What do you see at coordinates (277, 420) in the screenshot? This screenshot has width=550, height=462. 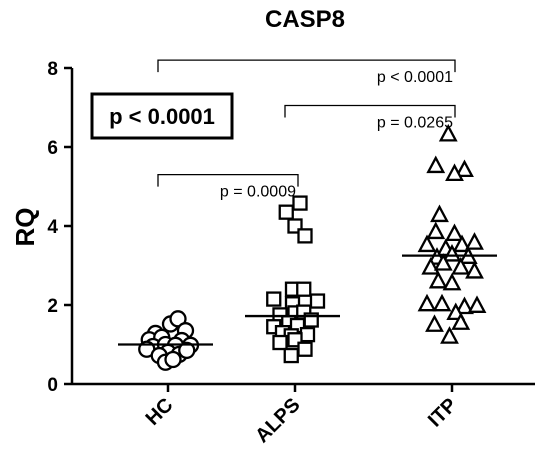 I see `category-label: ALPS` at bounding box center [277, 420].